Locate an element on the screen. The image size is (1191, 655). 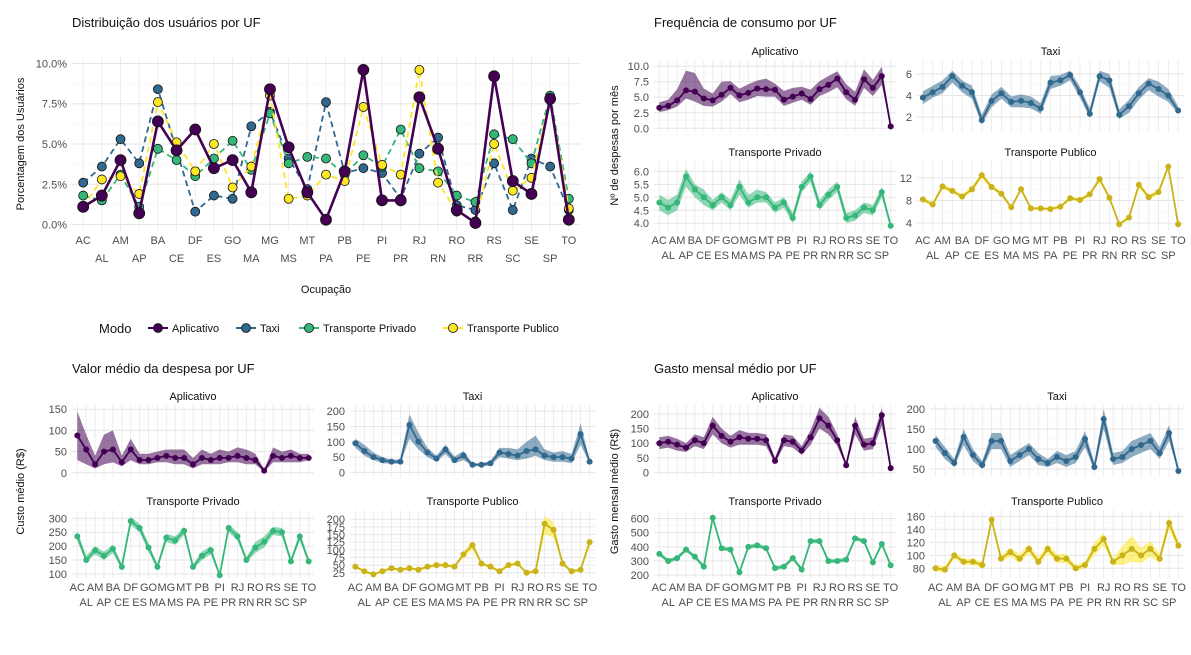
y-tick-label: 75 is located at coordinates (339, 558).